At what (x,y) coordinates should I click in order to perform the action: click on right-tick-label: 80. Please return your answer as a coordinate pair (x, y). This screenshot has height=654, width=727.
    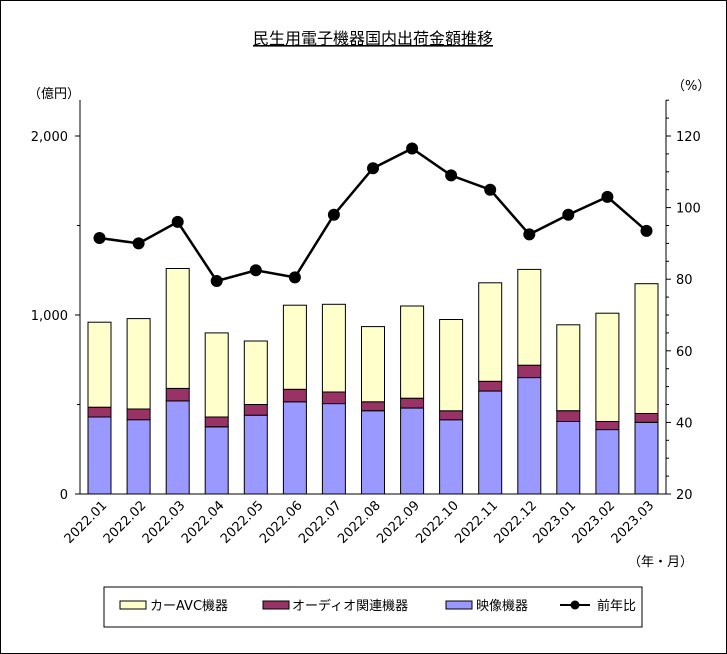
    Looking at the image, I should click on (684, 280).